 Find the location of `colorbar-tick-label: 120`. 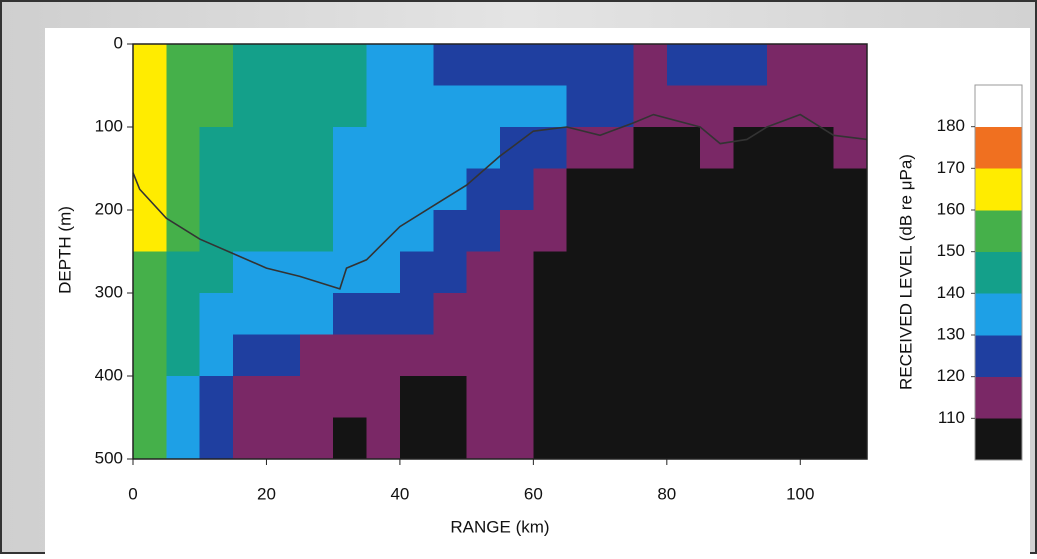

colorbar-tick-label: 120 is located at coordinates (951, 375).